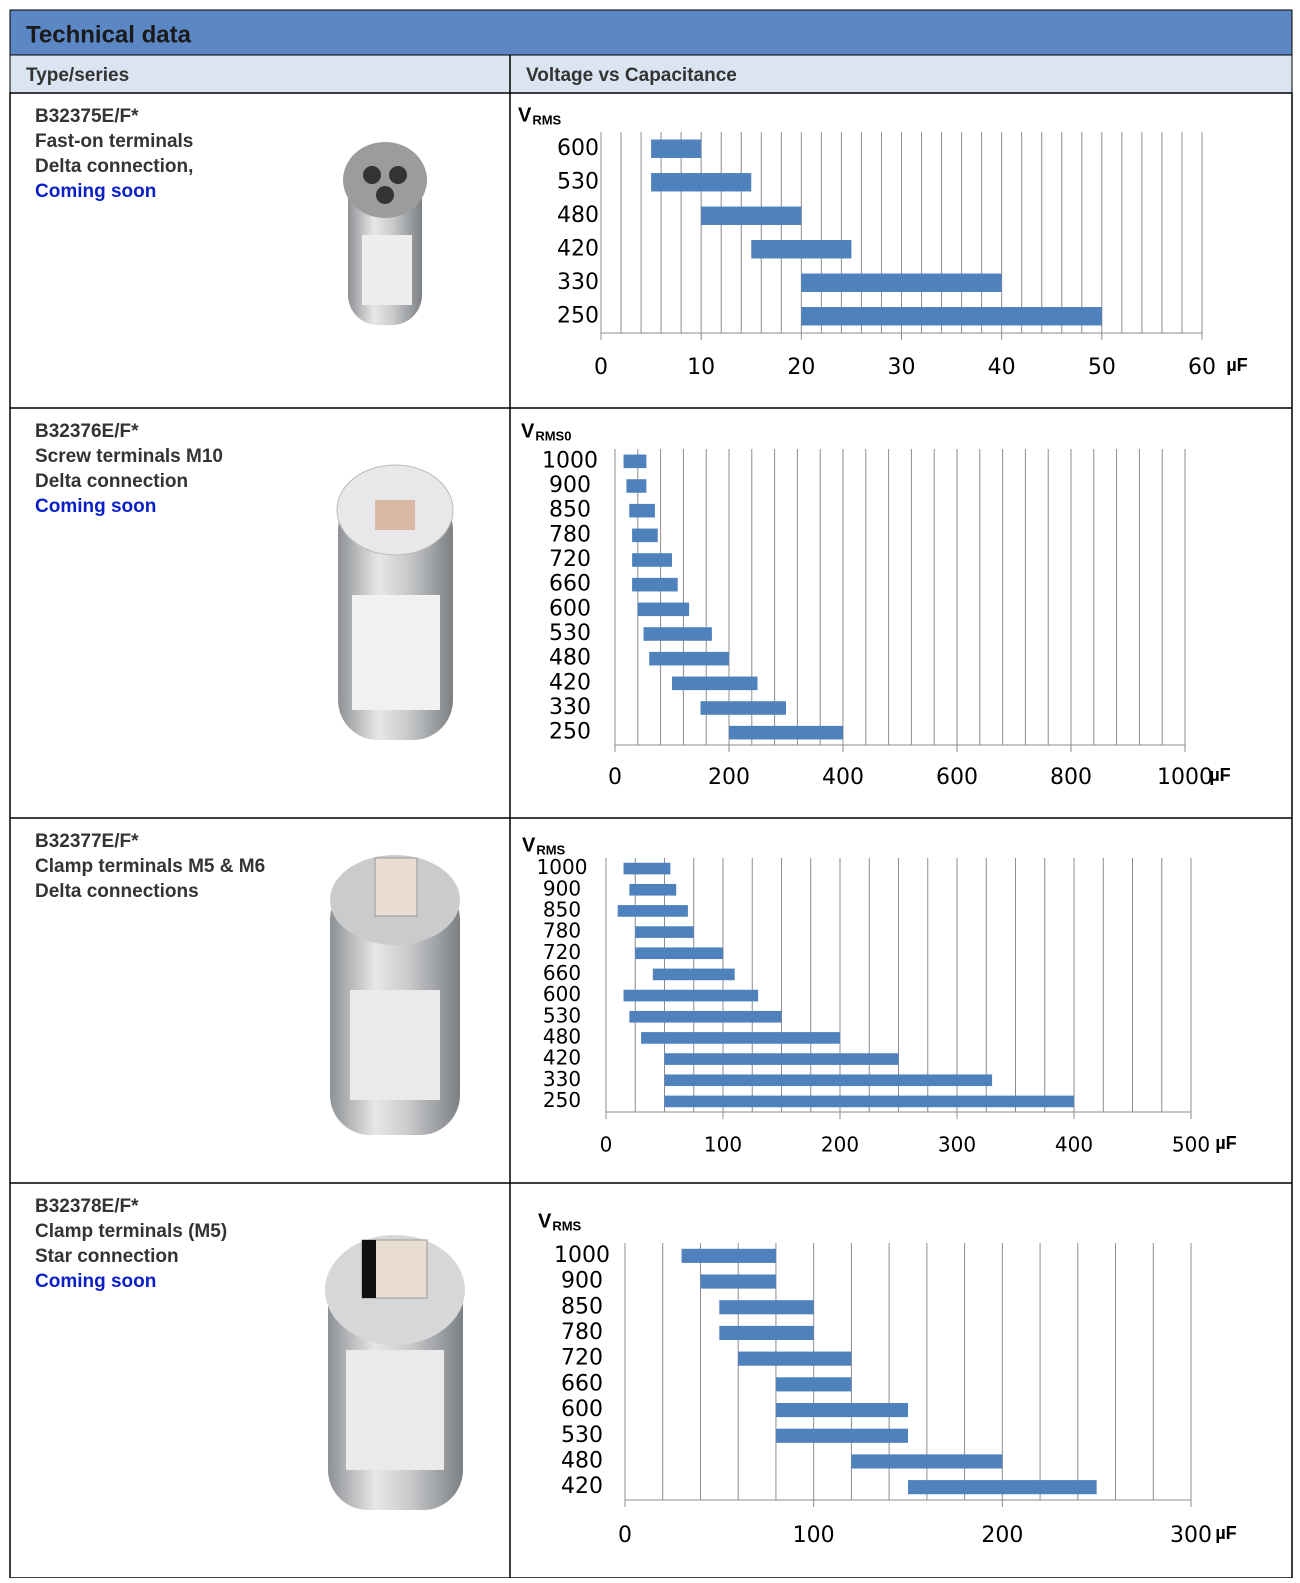  I want to click on x-tick-label: 40, so click(1002, 367).